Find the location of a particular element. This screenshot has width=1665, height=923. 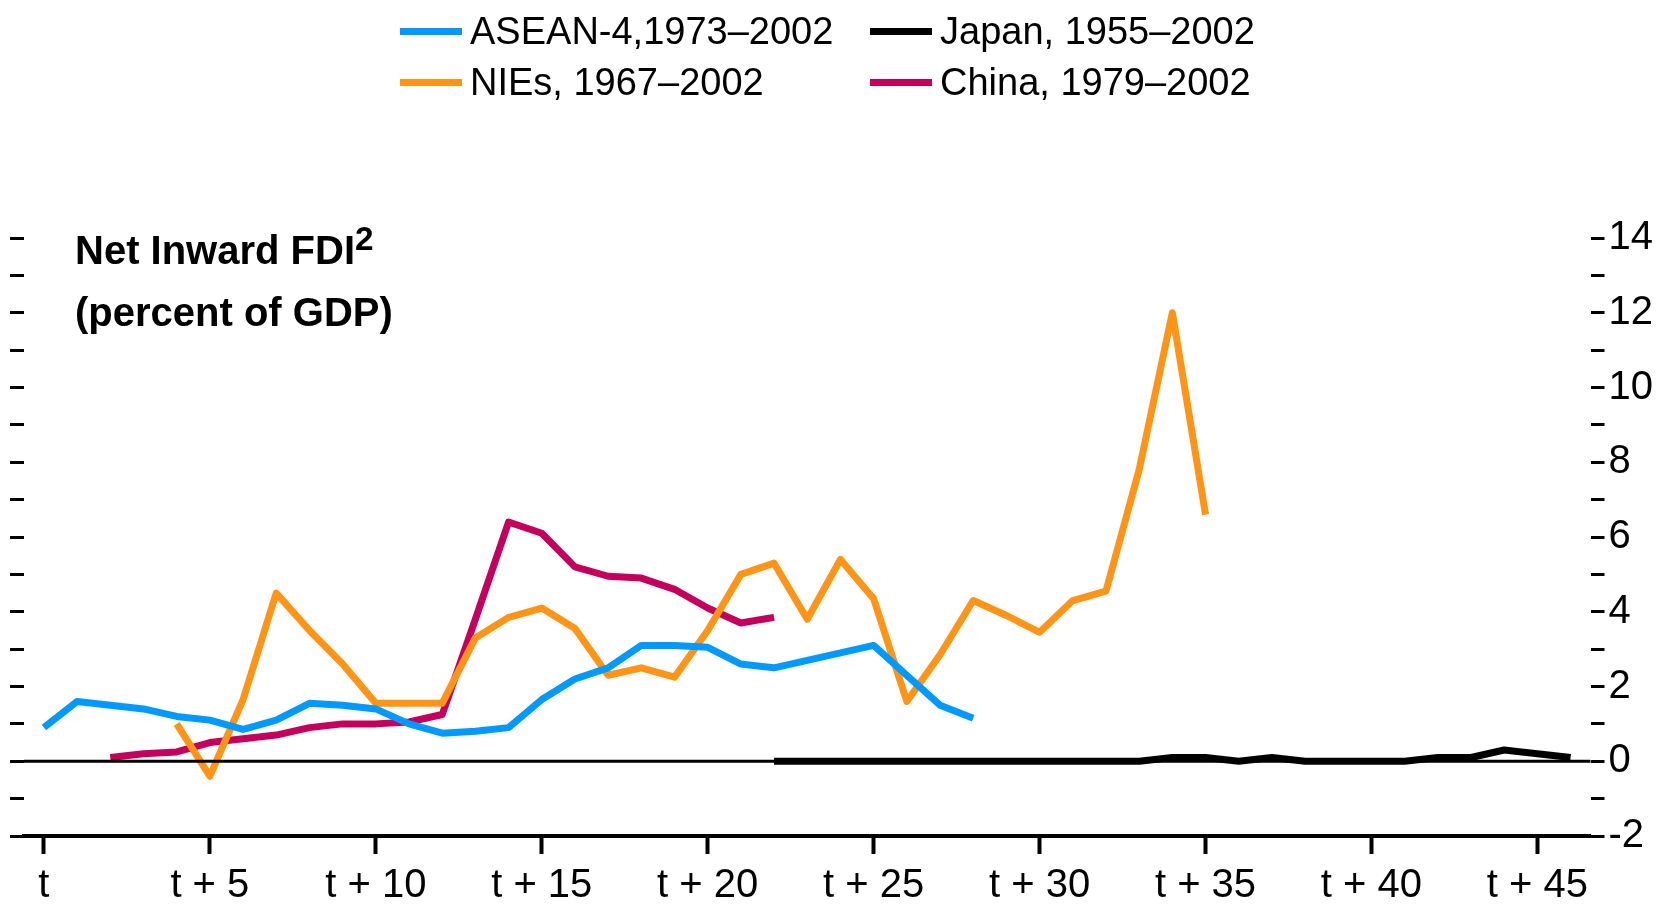

x-tick-label: t + 15 is located at coordinates (542, 883).